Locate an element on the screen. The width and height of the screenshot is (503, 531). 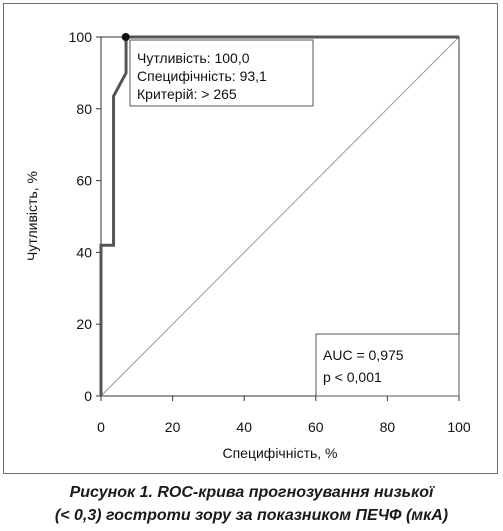
annotation-box is located at coordinates (221, 73).